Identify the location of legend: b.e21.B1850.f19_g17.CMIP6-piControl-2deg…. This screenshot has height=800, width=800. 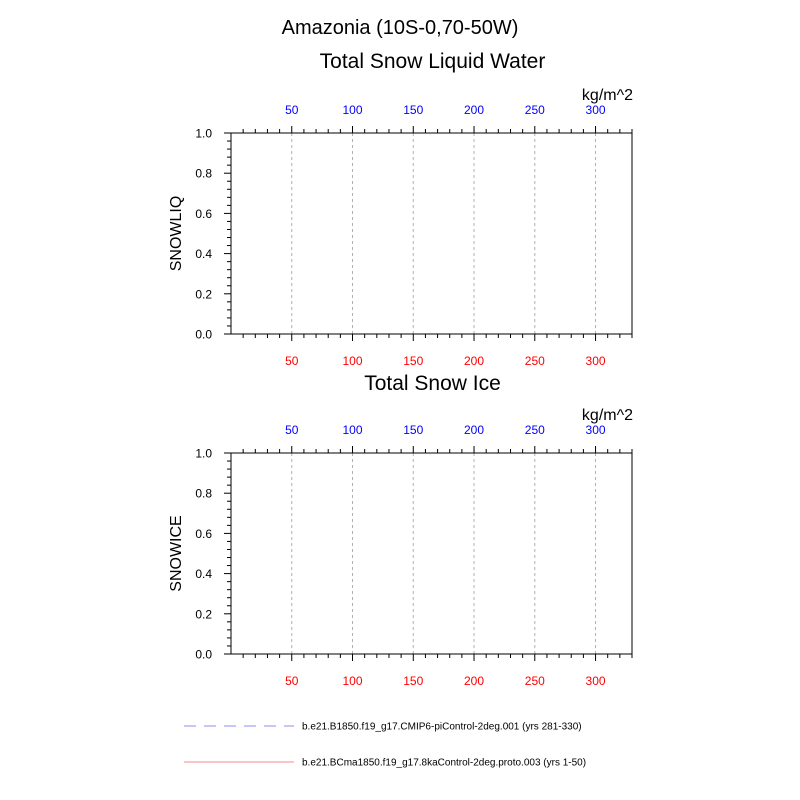
(385, 745).